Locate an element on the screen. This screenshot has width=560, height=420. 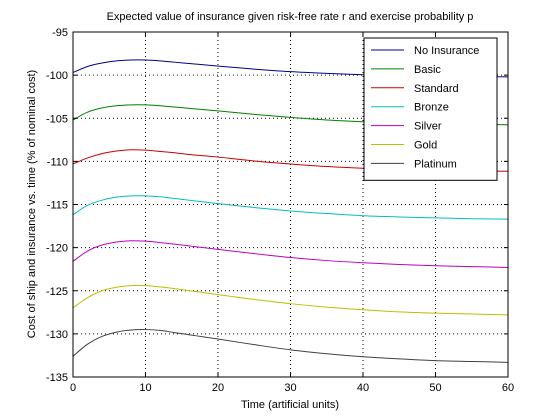
legend-box is located at coordinates (430, 109).